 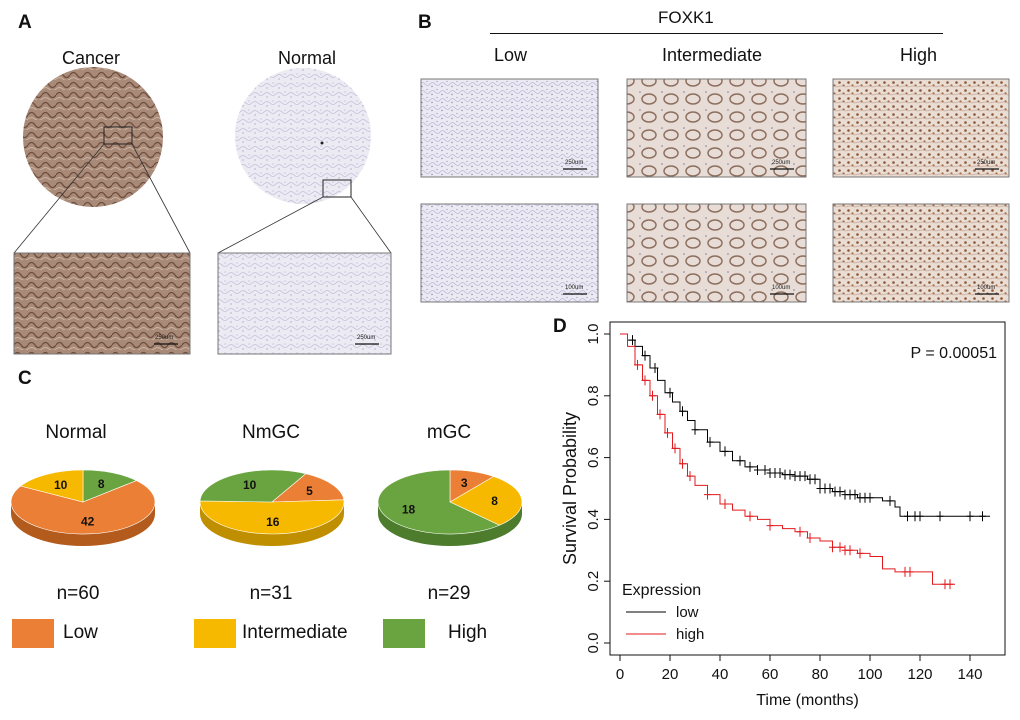 I want to click on y-tick-label: 0.4, so click(x=593, y=519).